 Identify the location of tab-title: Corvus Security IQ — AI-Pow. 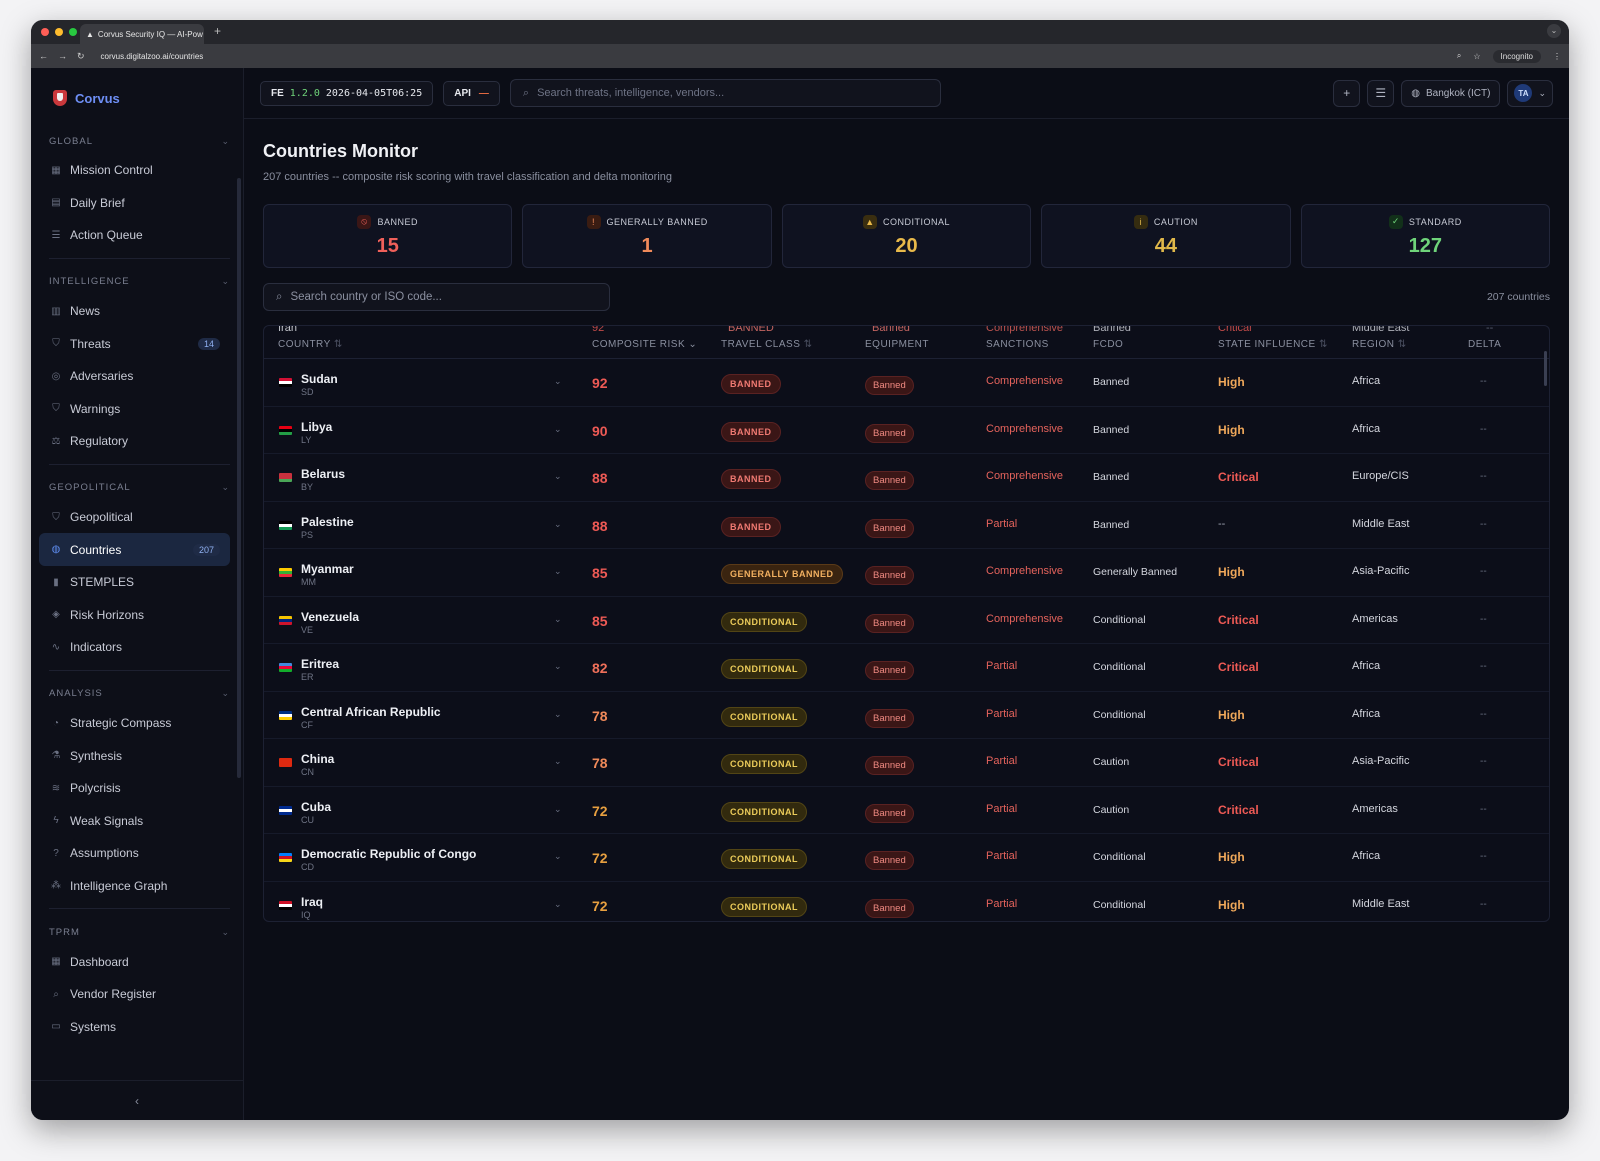
(150, 34).